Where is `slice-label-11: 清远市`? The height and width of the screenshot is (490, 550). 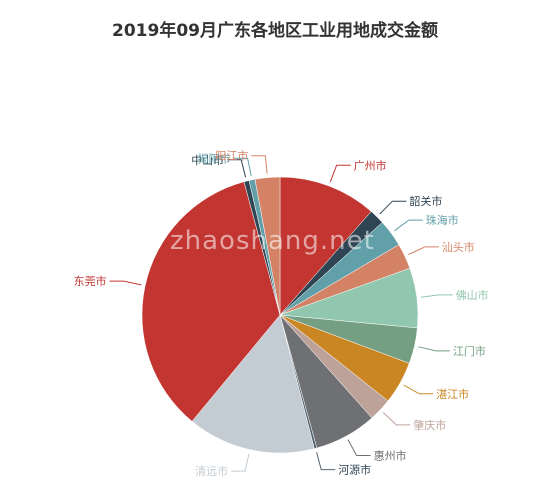 slice-label-11: 清远市 is located at coordinates (211, 471).